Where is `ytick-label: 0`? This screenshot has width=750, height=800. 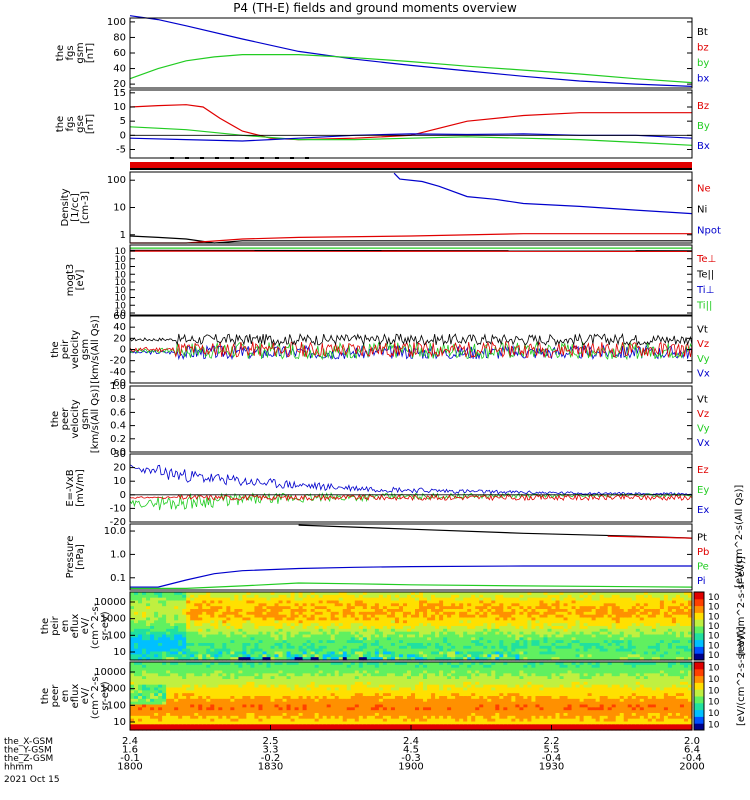
ytick-label: 0 is located at coordinates (123, 135).